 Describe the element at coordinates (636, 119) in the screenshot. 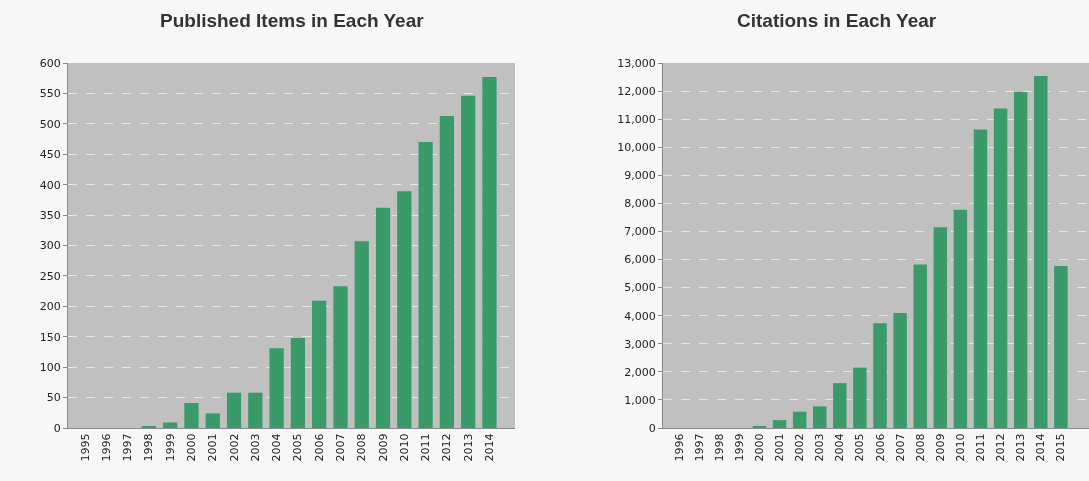

I see `y-tick-label: 11,000` at that location.